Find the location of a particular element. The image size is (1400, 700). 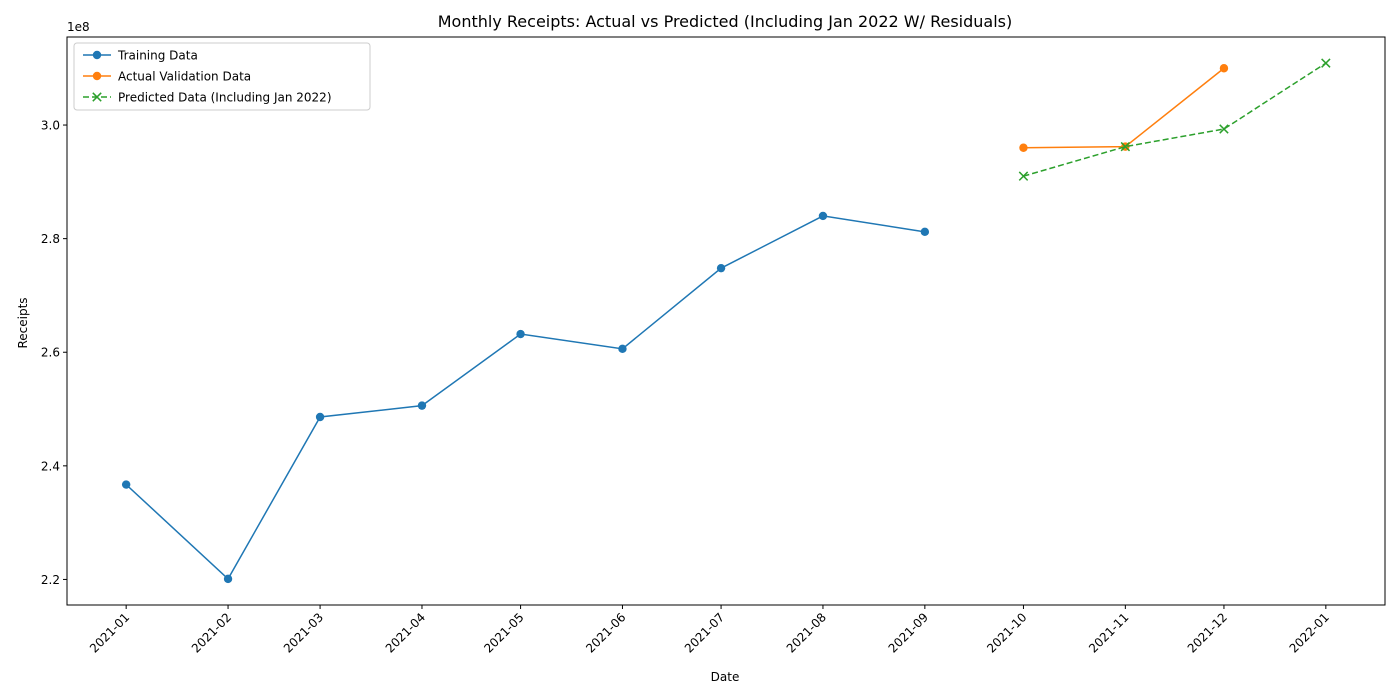

x-tick-label: 2021-07 is located at coordinates (704, 632).